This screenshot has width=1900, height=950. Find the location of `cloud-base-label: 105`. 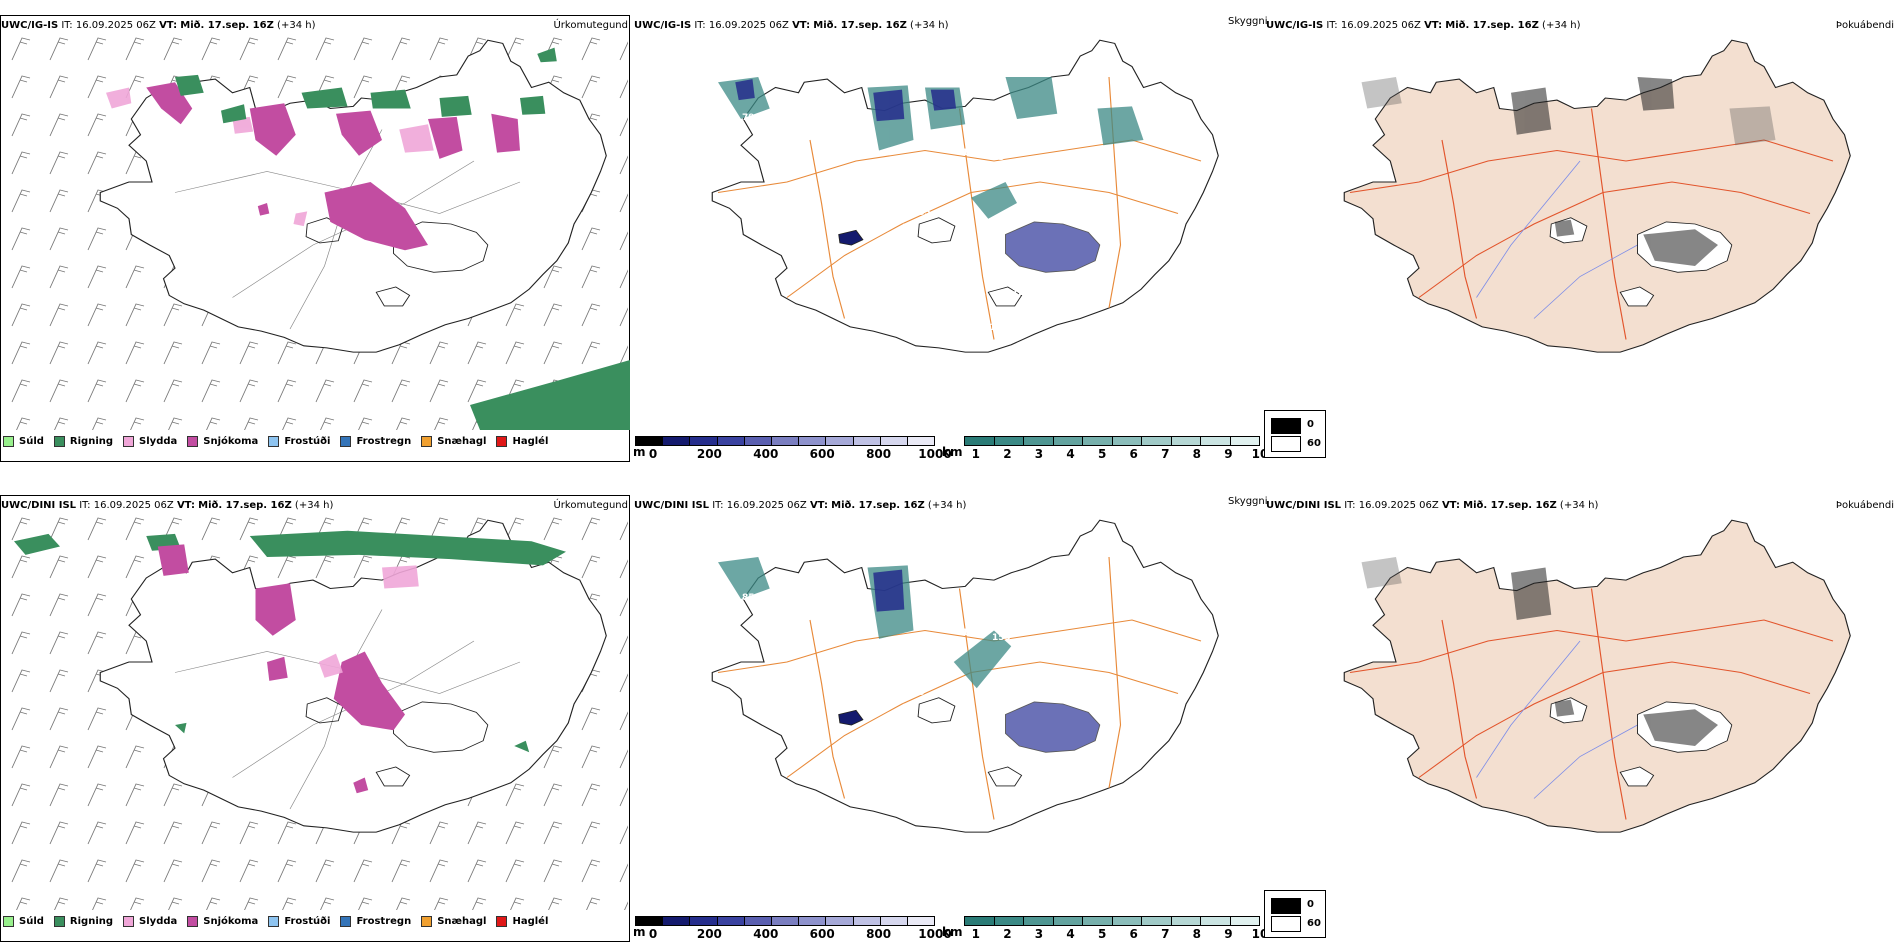

cloud-base-label: 105 is located at coordinates (1071, 693).